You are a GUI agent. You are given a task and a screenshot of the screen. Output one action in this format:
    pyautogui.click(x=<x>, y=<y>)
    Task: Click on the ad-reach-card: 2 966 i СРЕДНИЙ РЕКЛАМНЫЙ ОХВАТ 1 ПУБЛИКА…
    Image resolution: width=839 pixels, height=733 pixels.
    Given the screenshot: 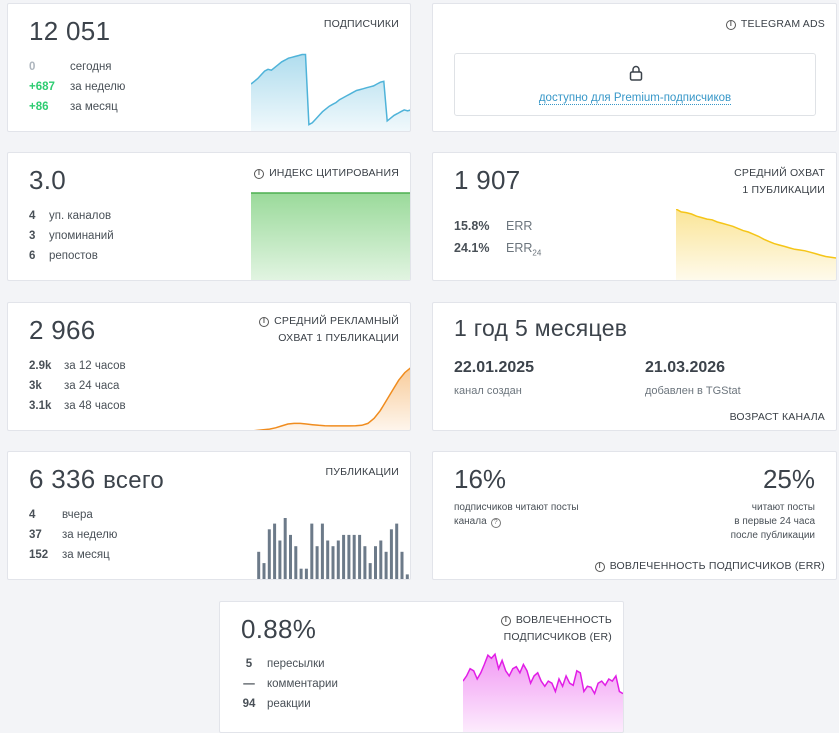 What is the action you would take?
    pyautogui.click(x=209, y=366)
    